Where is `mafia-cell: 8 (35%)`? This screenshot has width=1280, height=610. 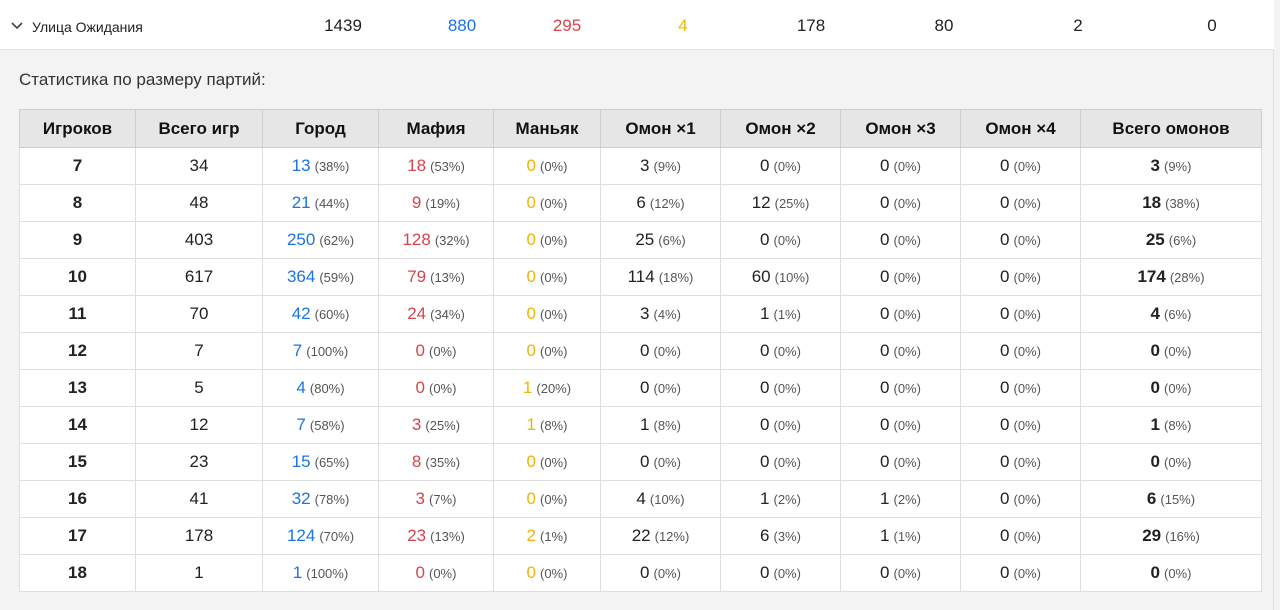
mafia-cell: 8 (35%) is located at coordinates (436, 462).